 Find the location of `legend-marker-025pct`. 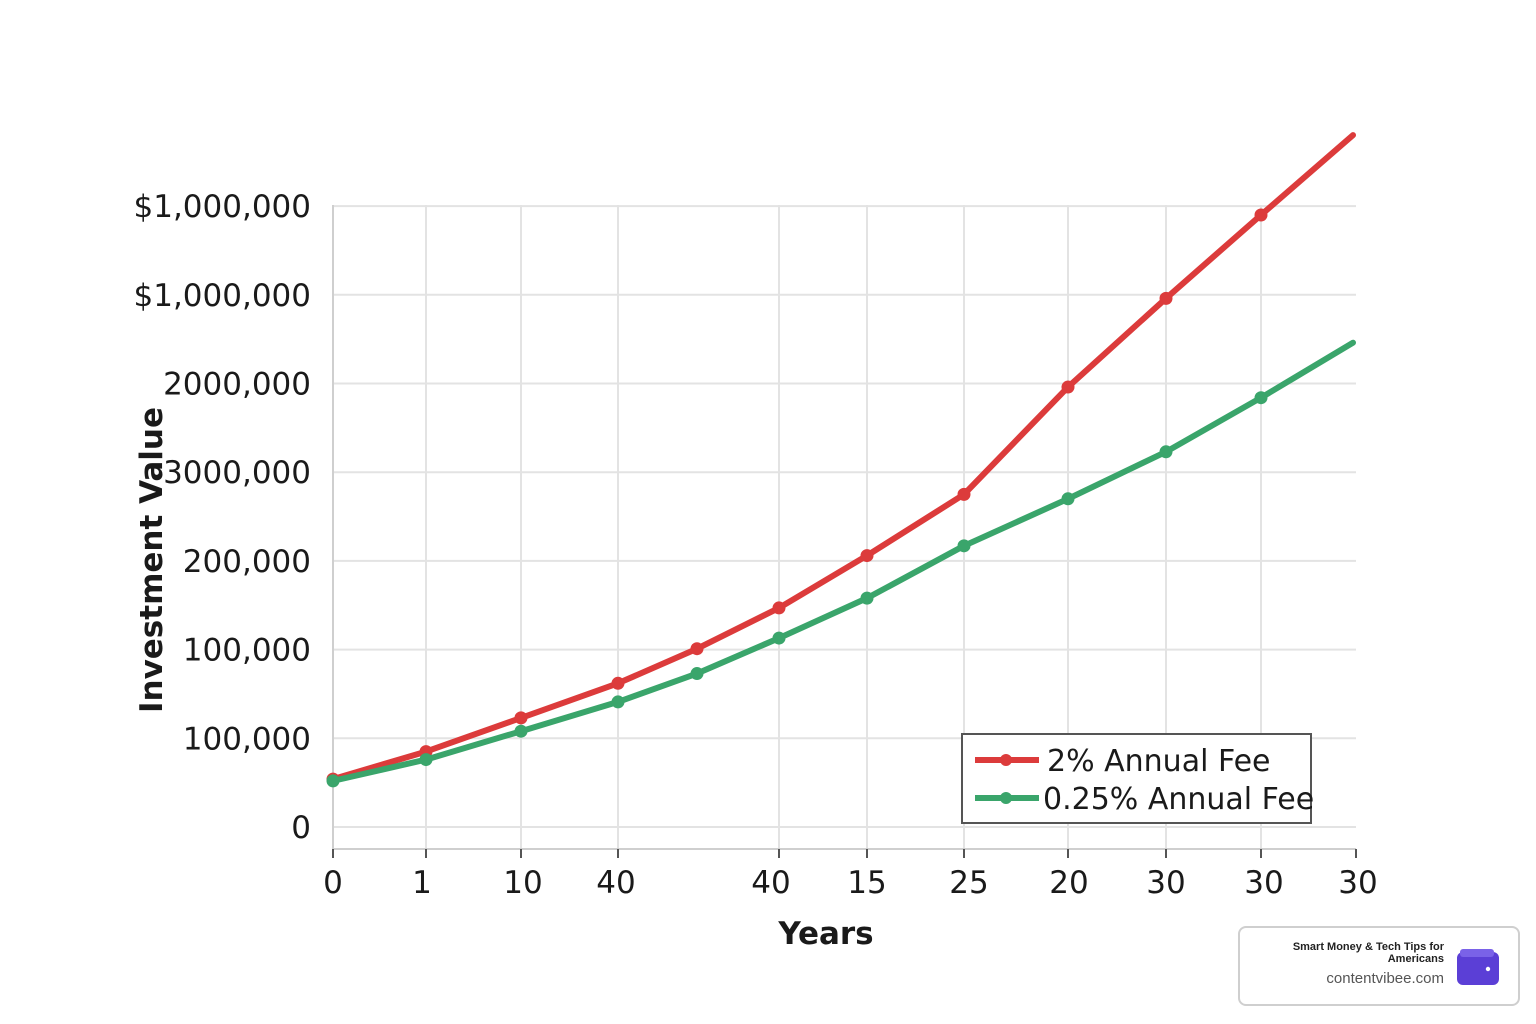

legend-marker-025pct is located at coordinates (1006, 798).